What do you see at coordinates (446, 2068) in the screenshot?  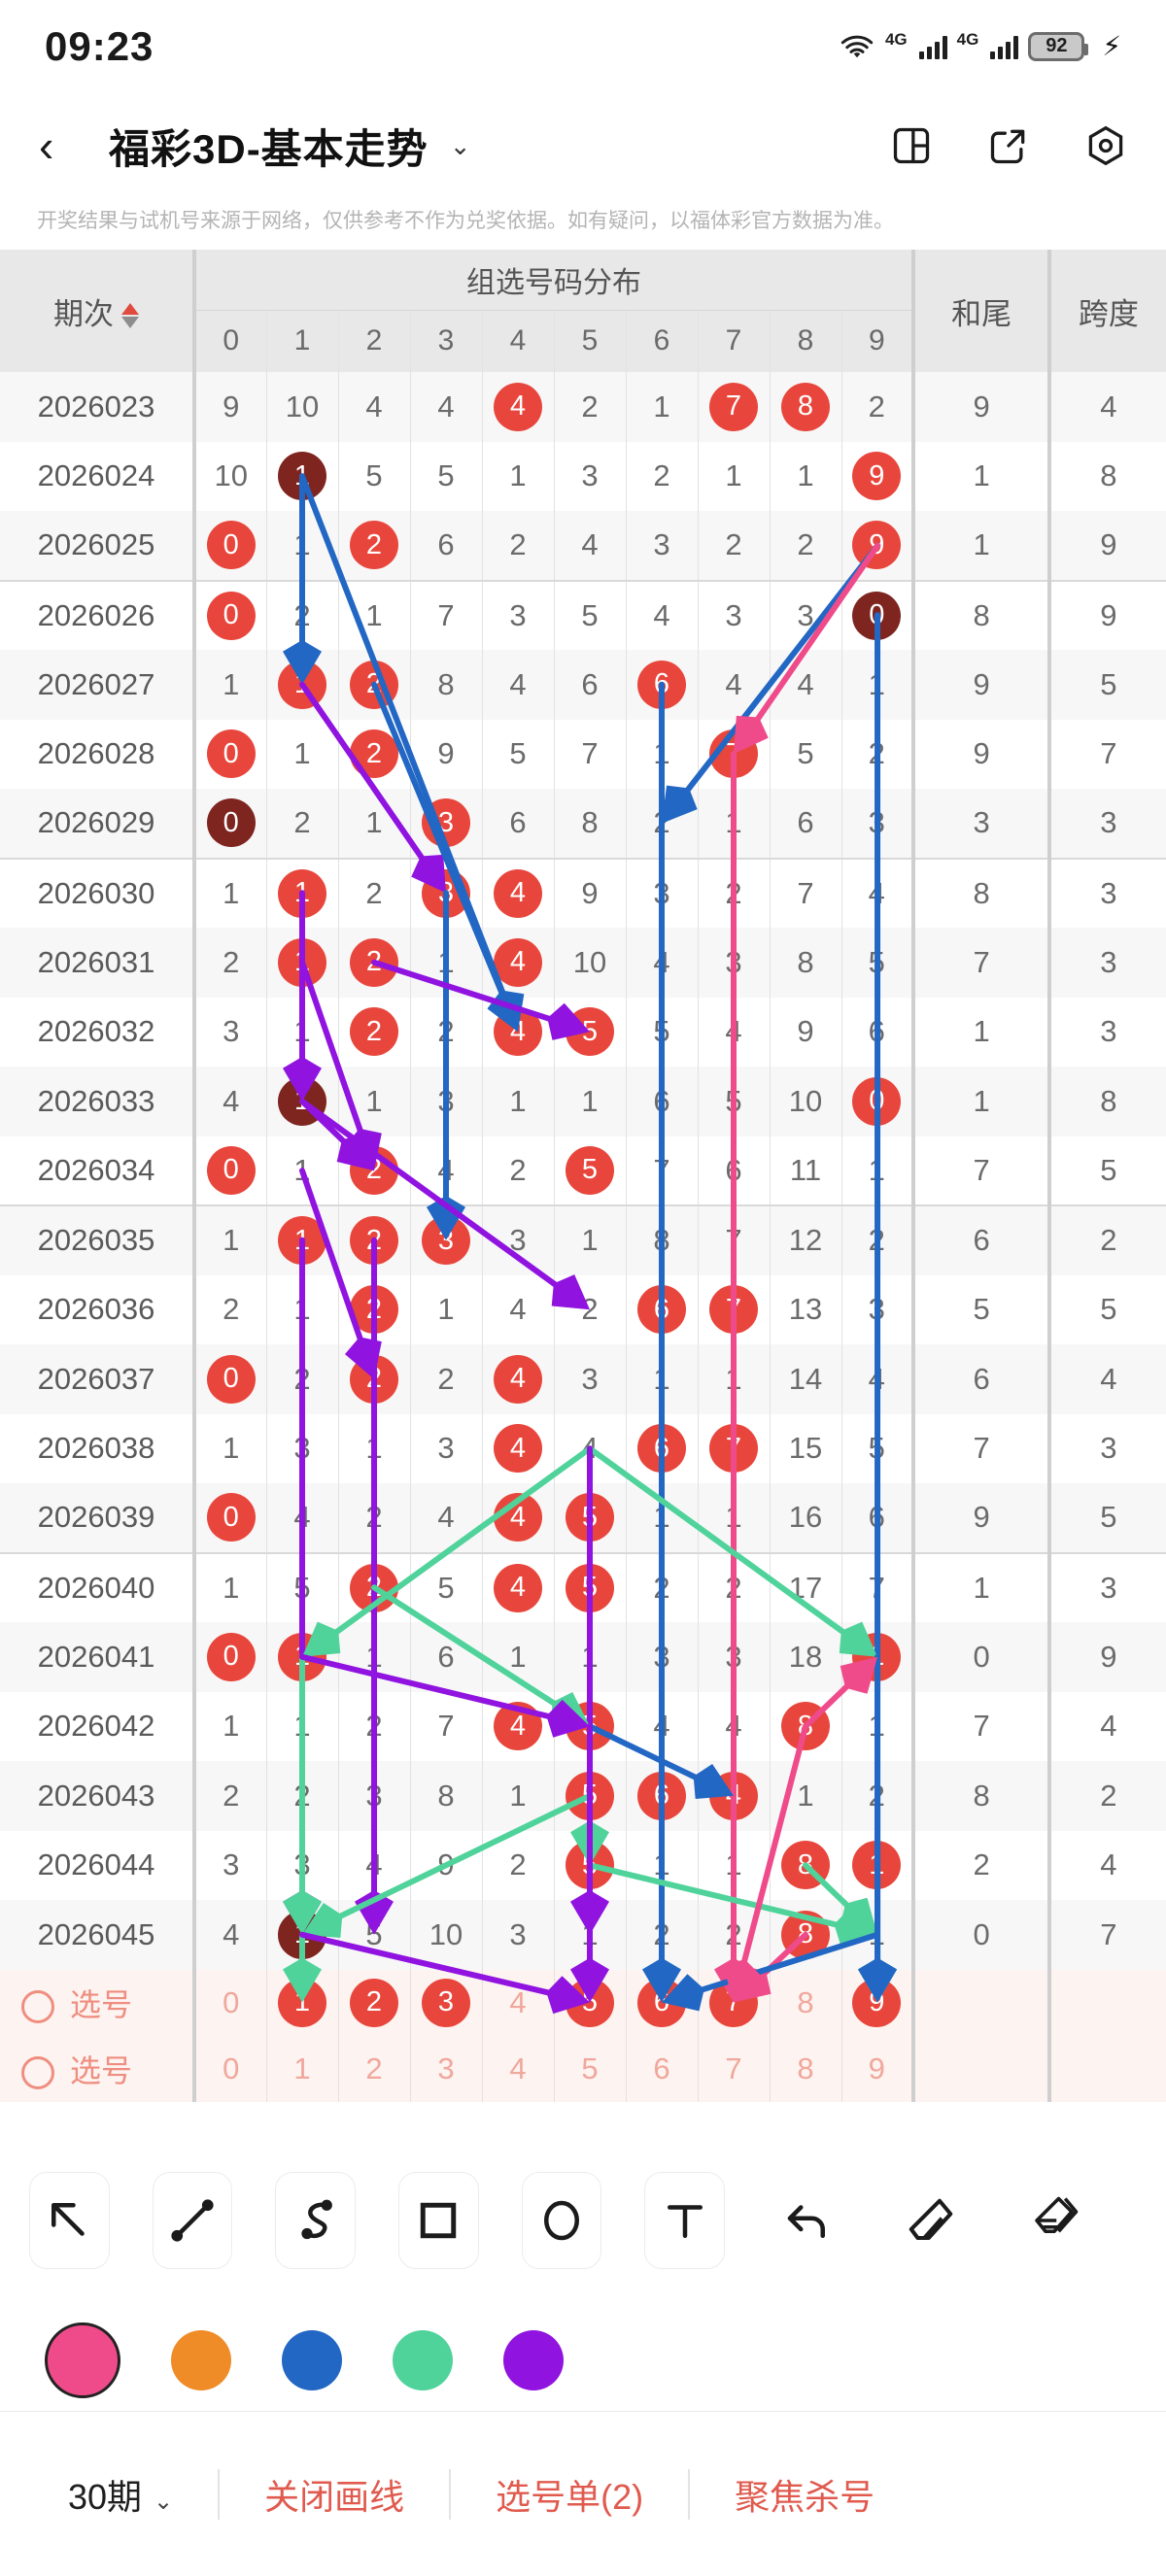 I see `pick-cell-3: 3` at bounding box center [446, 2068].